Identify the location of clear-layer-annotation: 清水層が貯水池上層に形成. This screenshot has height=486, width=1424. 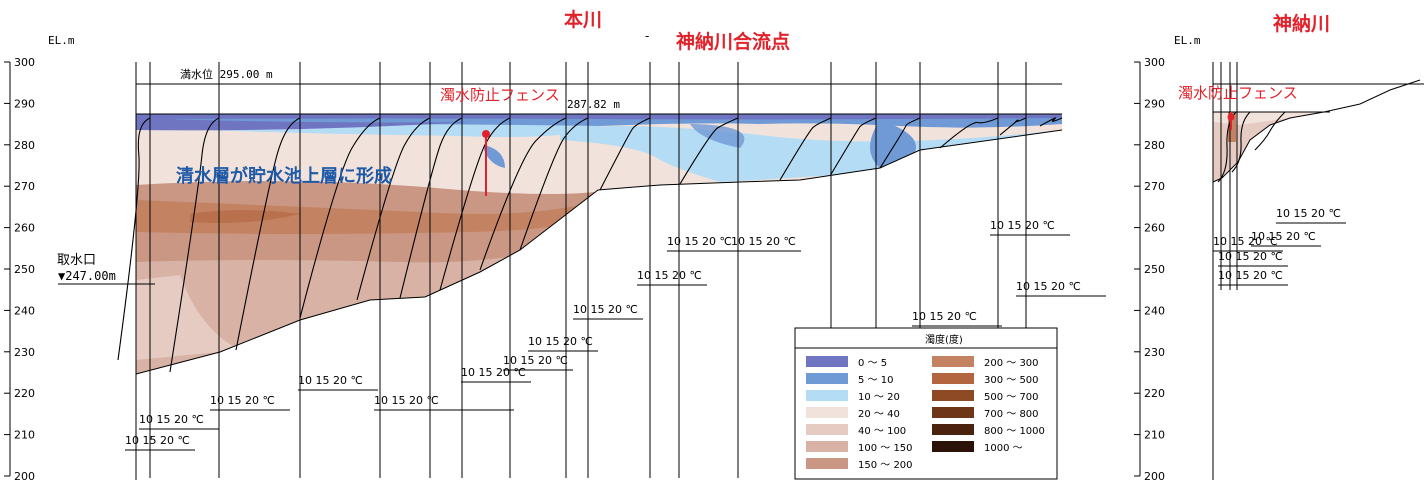
(284, 176).